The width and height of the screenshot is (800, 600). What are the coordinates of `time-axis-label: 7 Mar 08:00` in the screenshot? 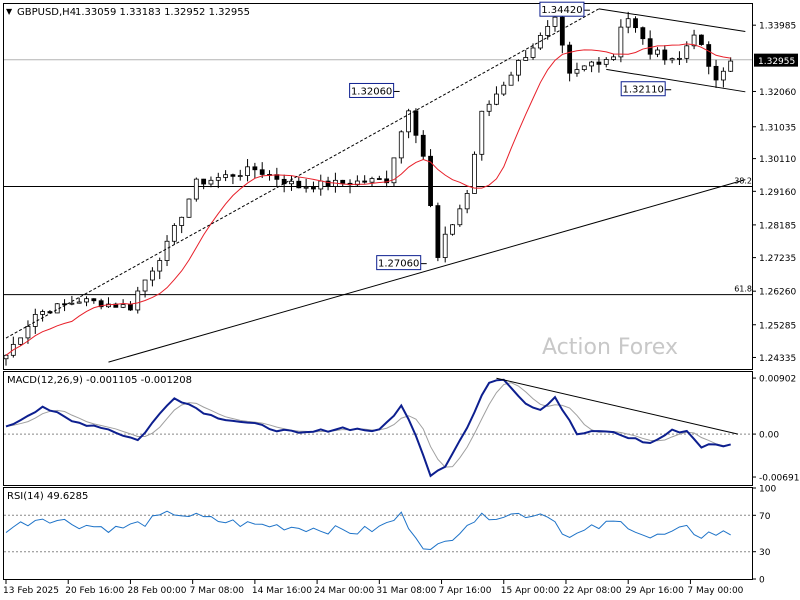 It's located at (217, 591).